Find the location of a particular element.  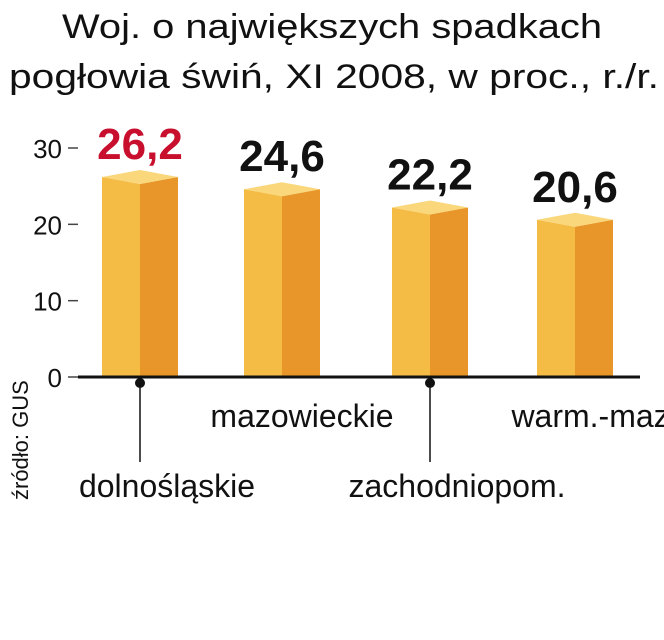

x-tick-label: mazowieckie is located at coordinates (301, 416).